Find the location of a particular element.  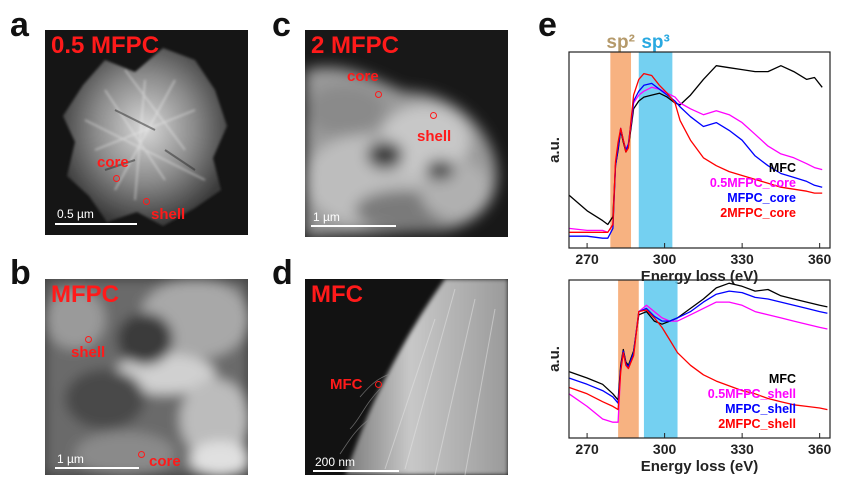

legend-entry-2: MFPC_shell is located at coordinates (760, 409).